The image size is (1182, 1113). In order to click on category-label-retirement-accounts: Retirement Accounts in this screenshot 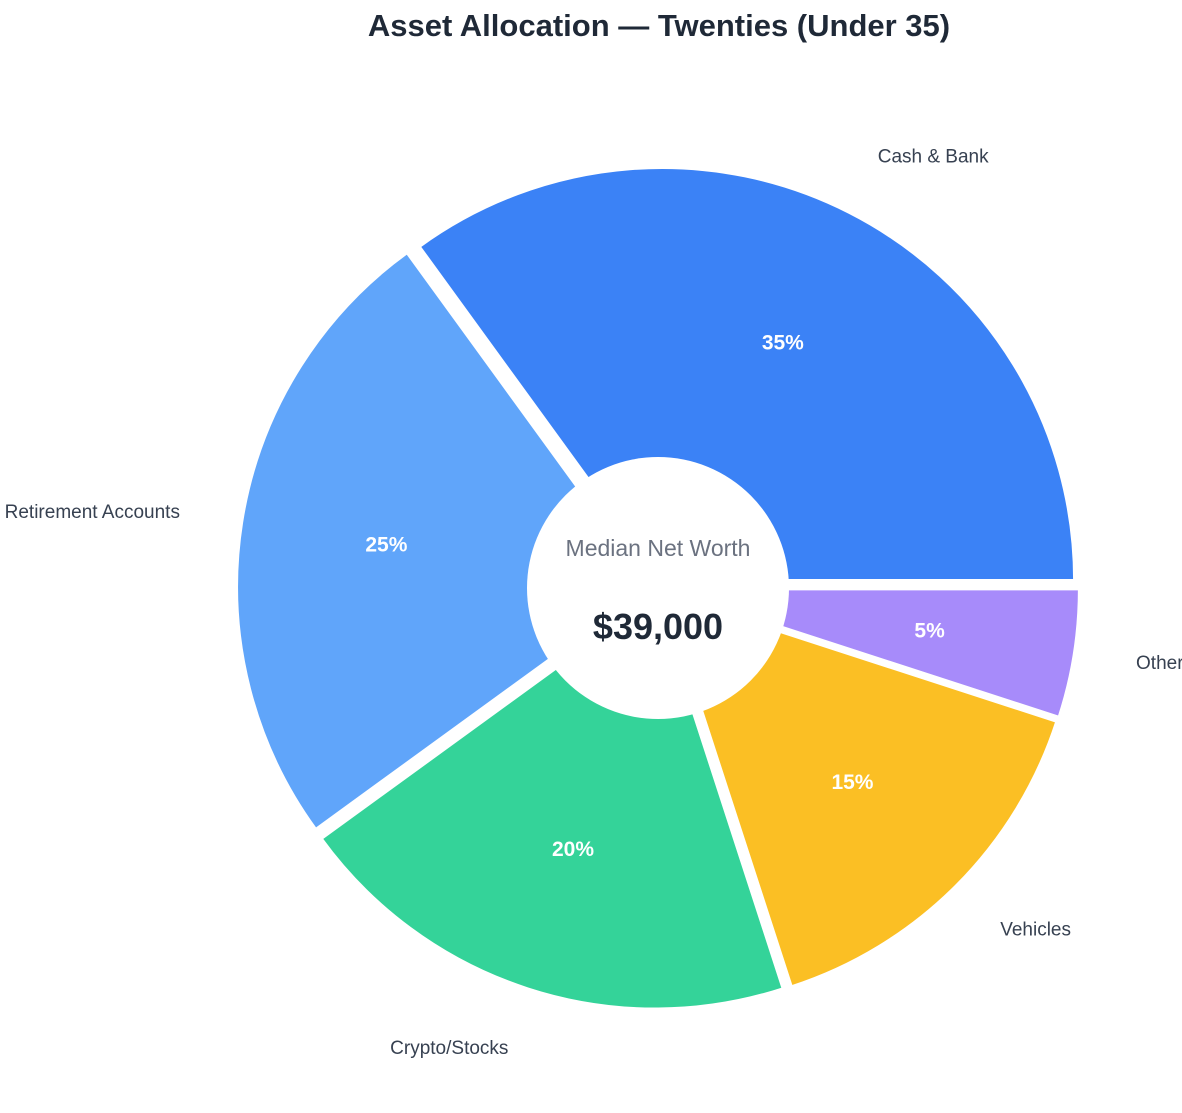, I will do `click(92, 512)`.